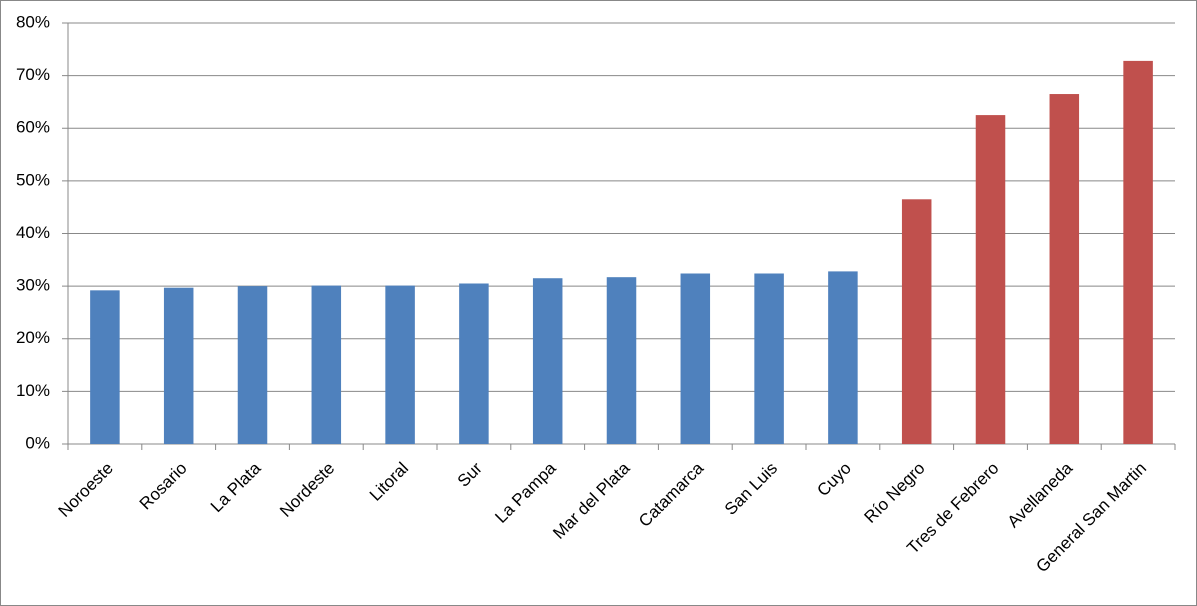 The height and width of the screenshot is (606, 1197). I want to click on y-tick-label: 70%, so click(33, 74).